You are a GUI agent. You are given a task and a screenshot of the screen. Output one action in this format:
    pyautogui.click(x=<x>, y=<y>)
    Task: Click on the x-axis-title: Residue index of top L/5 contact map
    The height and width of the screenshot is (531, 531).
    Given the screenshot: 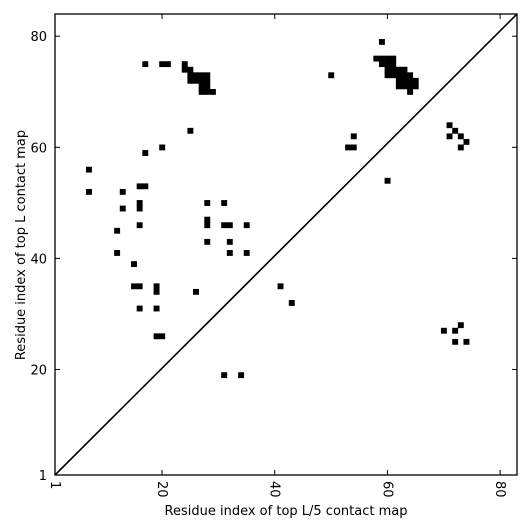 What is the action you would take?
    pyautogui.click(x=286, y=511)
    